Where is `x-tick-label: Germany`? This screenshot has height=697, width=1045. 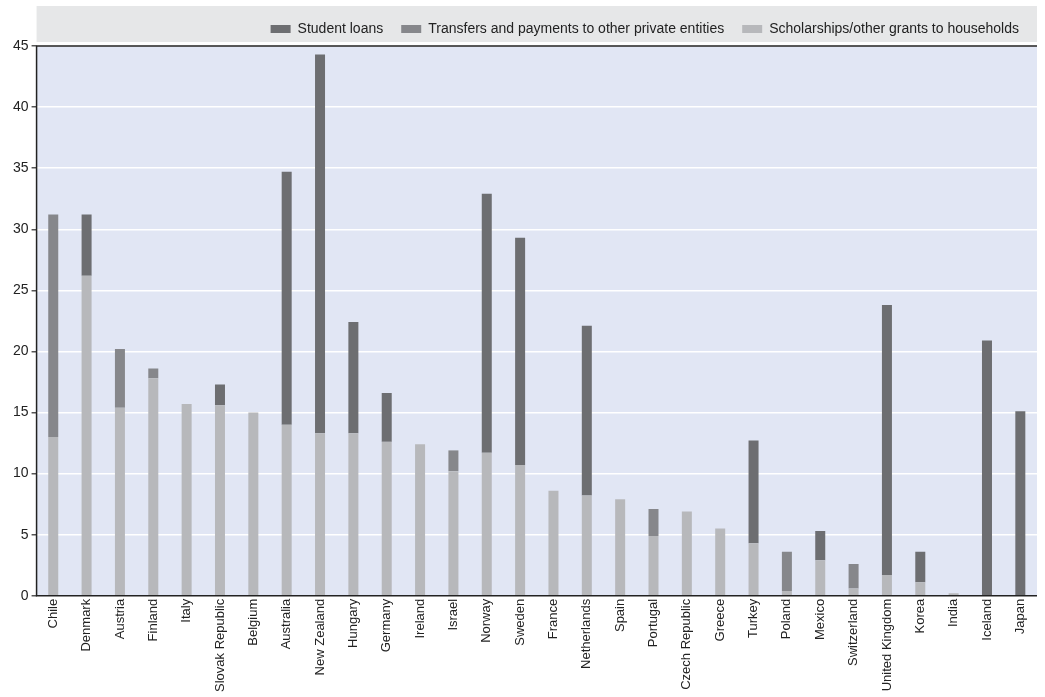
x-tick-label: Germany is located at coordinates (386, 625).